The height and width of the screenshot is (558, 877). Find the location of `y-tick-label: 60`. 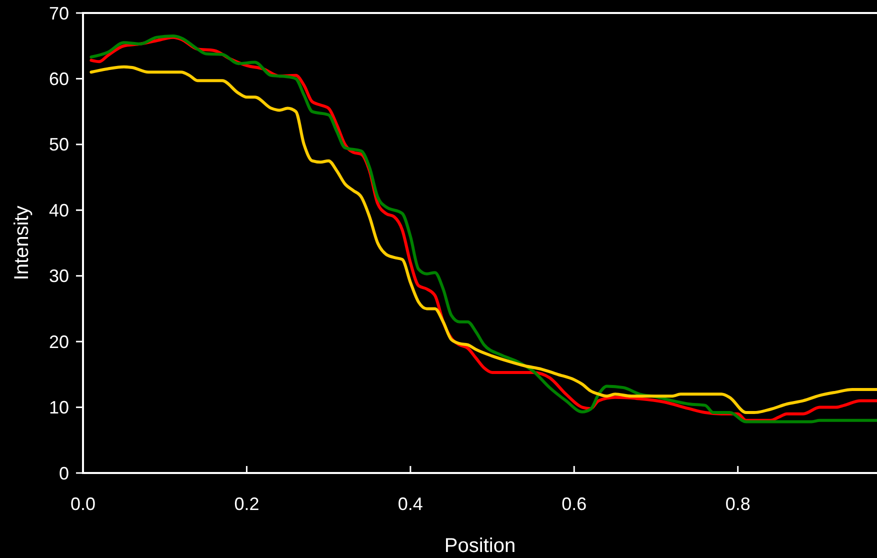

y-tick-label: 60 is located at coordinates (58, 79).